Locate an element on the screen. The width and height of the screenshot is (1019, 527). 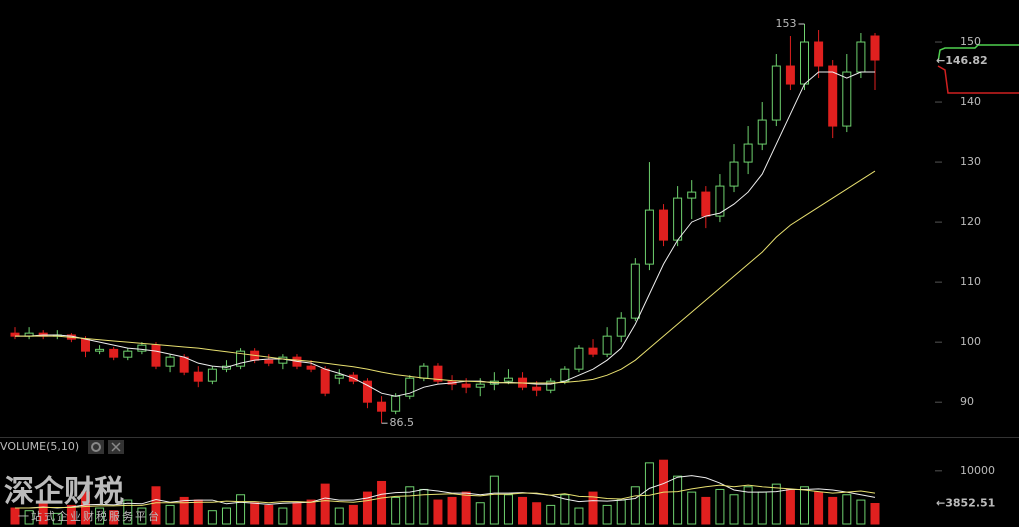
volume-marker: ←3852.51 is located at coordinates (965, 503).